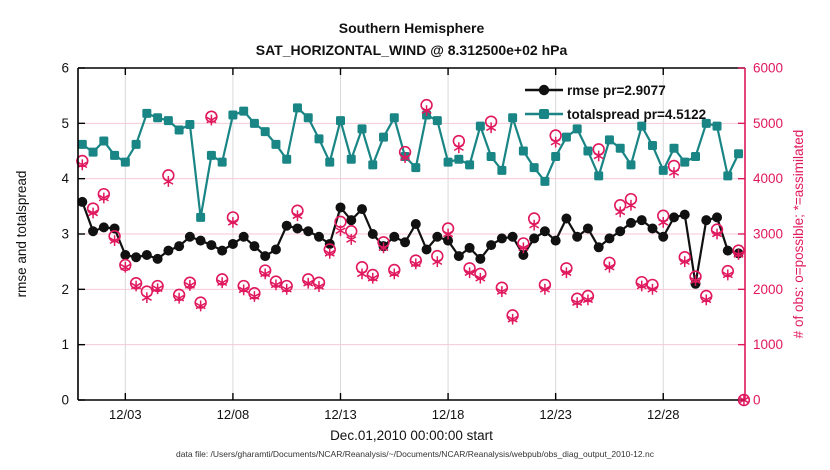  What do you see at coordinates (768, 289) in the screenshot?
I see `right-tick-label: 2000` at bounding box center [768, 289].